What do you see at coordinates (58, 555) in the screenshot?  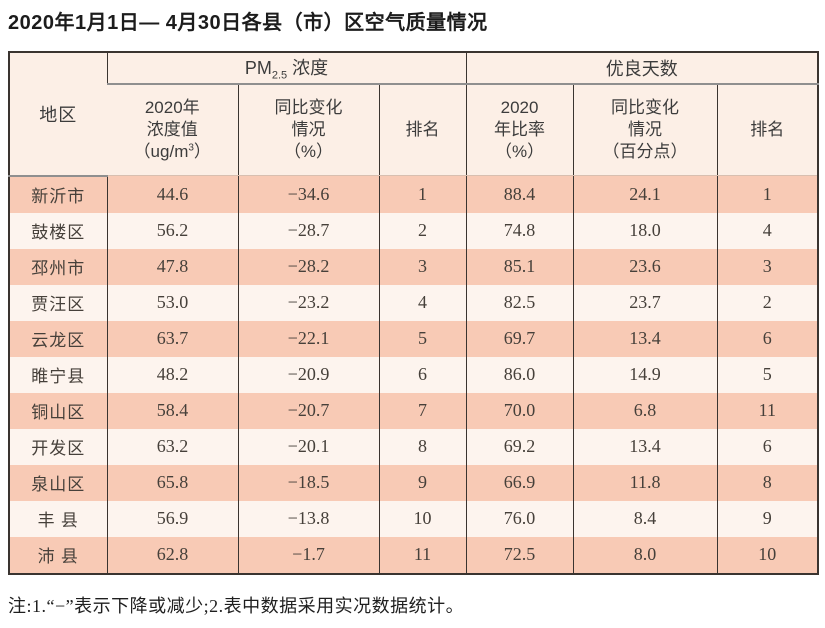 I see `cell-region: 沛 县` at bounding box center [58, 555].